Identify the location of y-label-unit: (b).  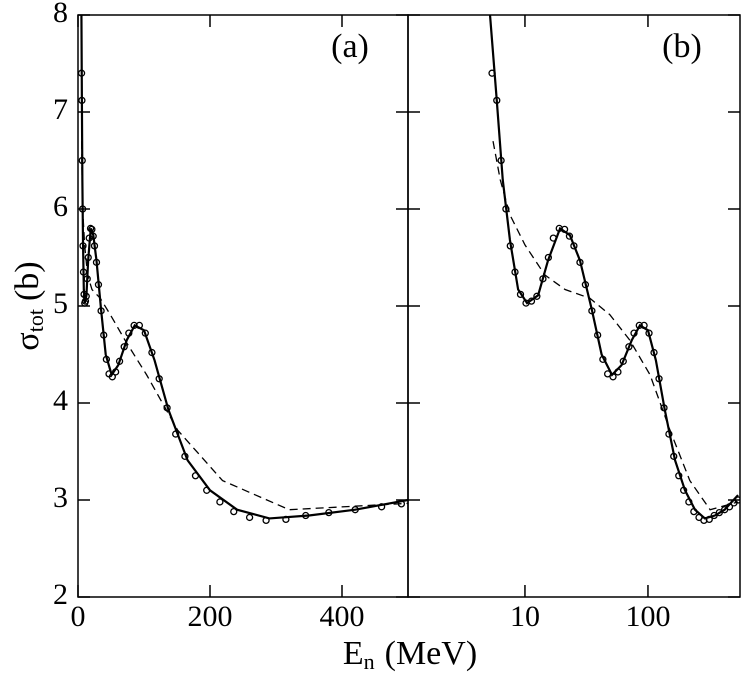
(27, 281).